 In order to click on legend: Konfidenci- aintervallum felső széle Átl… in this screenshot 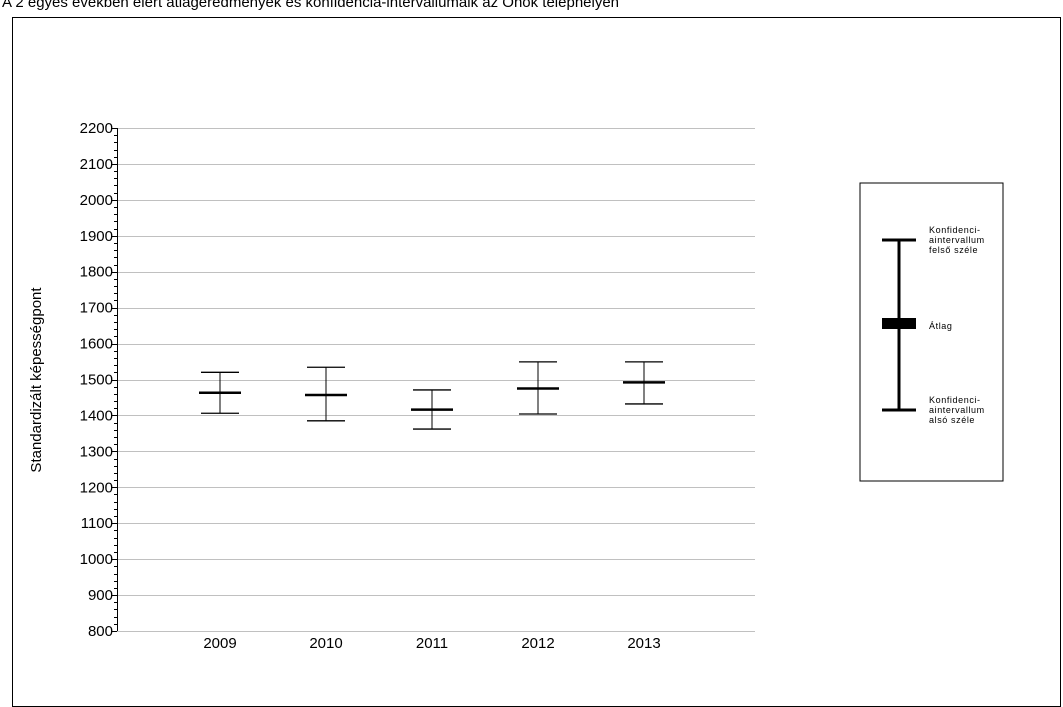, I will do `click(931, 332)`.